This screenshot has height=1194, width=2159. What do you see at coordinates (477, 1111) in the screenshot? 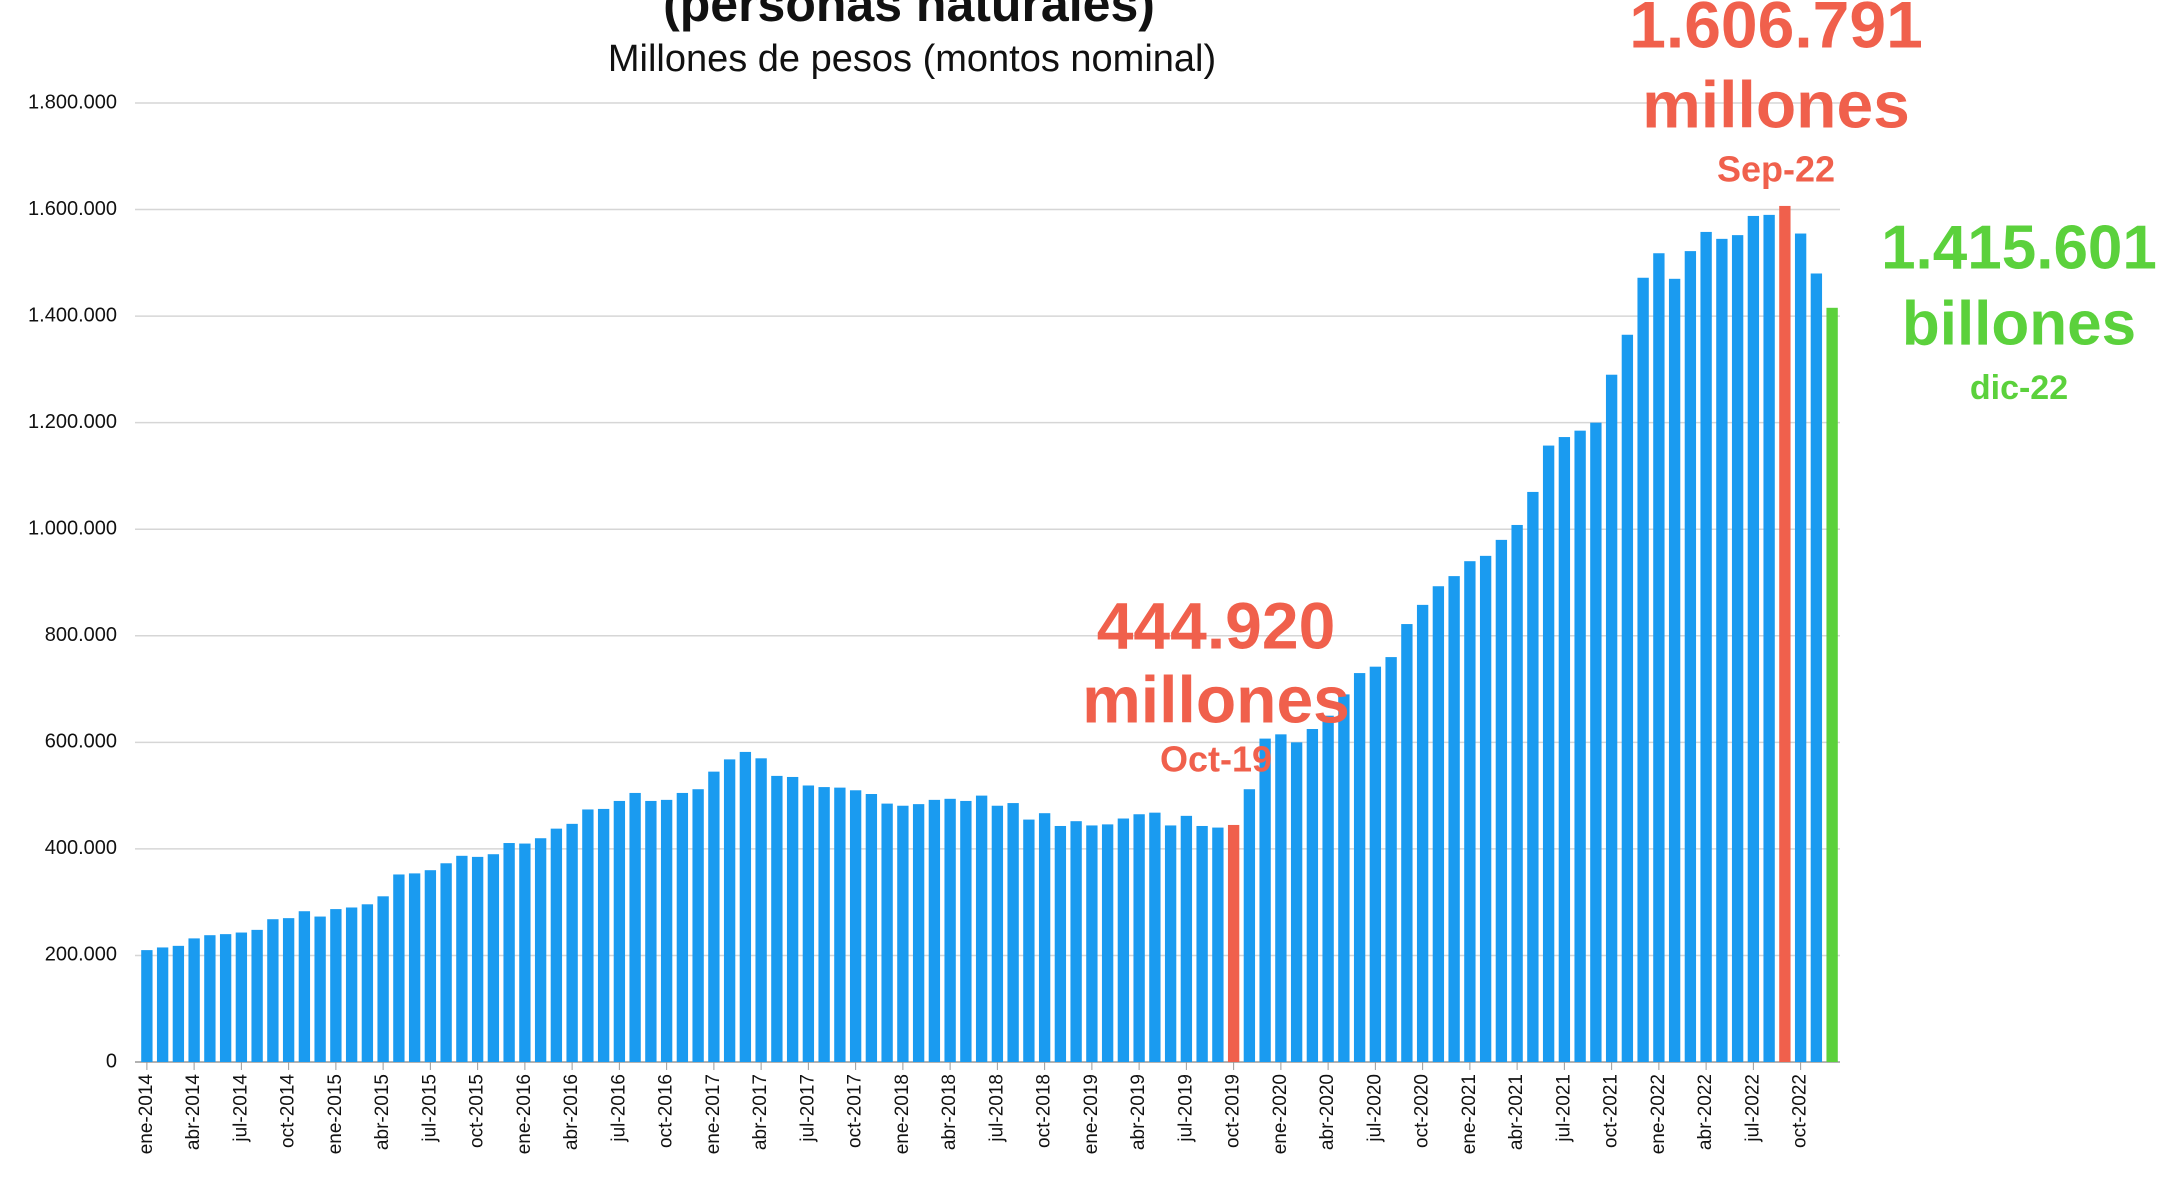
I see `x-tick-label: oct-2015` at bounding box center [477, 1111].